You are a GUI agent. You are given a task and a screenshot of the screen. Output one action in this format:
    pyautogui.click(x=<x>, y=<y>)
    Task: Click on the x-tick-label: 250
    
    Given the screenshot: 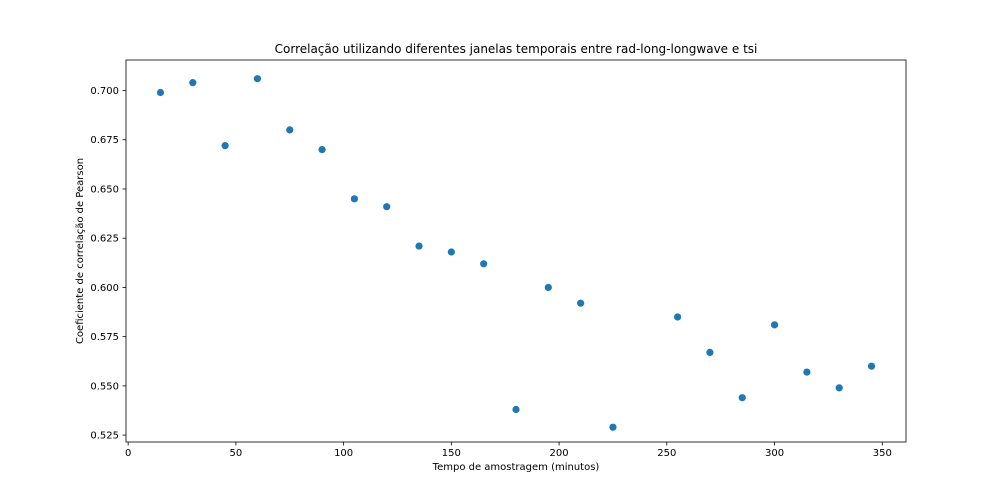 What is the action you would take?
    pyautogui.click(x=666, y=453)
    